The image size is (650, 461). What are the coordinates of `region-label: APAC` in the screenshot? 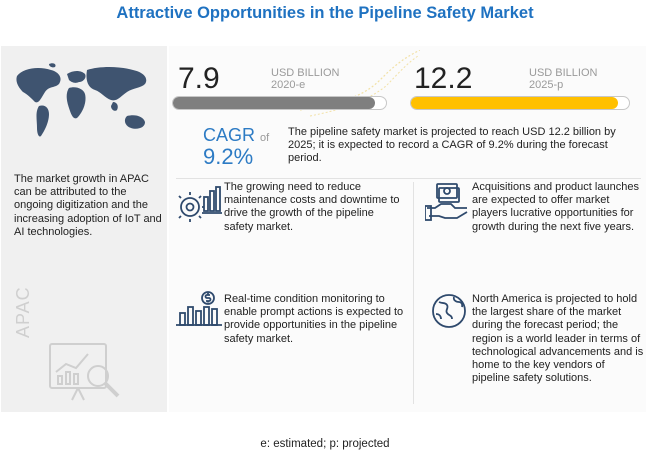 It's located at (23, 312).